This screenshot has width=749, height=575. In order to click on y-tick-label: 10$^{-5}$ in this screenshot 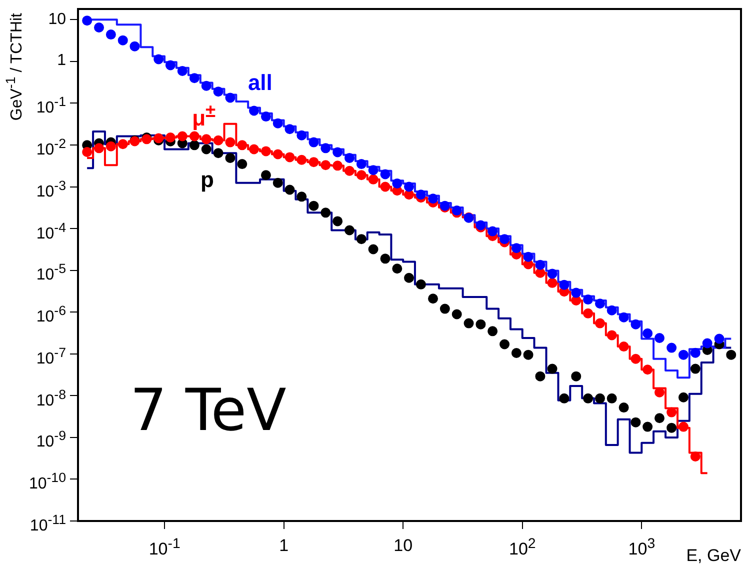, I will do `click(51, 272)`.